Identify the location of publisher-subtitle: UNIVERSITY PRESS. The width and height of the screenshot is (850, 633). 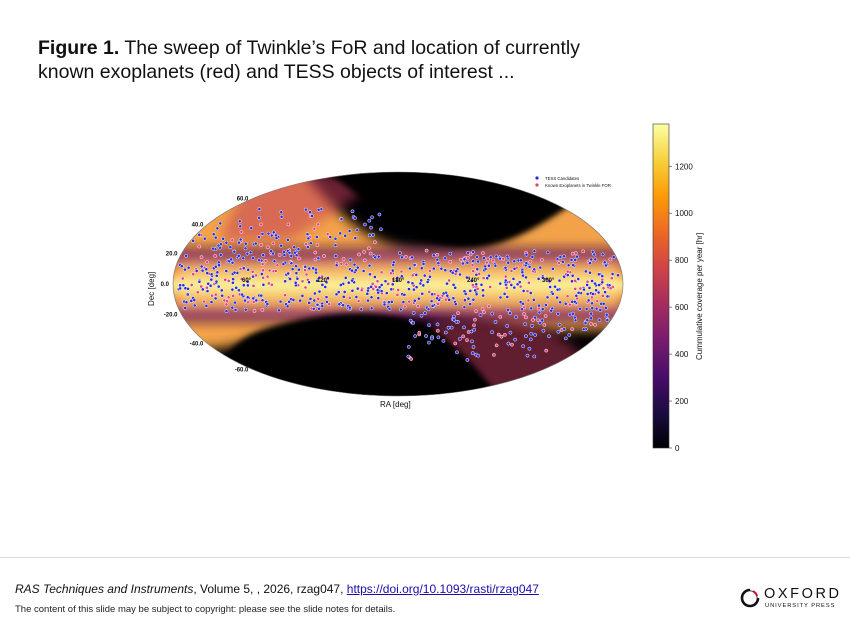
(800, 606).